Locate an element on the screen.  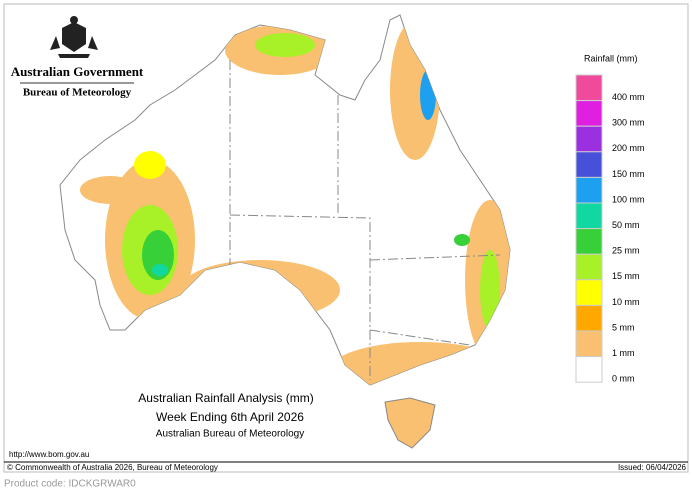
footer-url: http://www.bom.gov.au is located at coordinates (49, 454).